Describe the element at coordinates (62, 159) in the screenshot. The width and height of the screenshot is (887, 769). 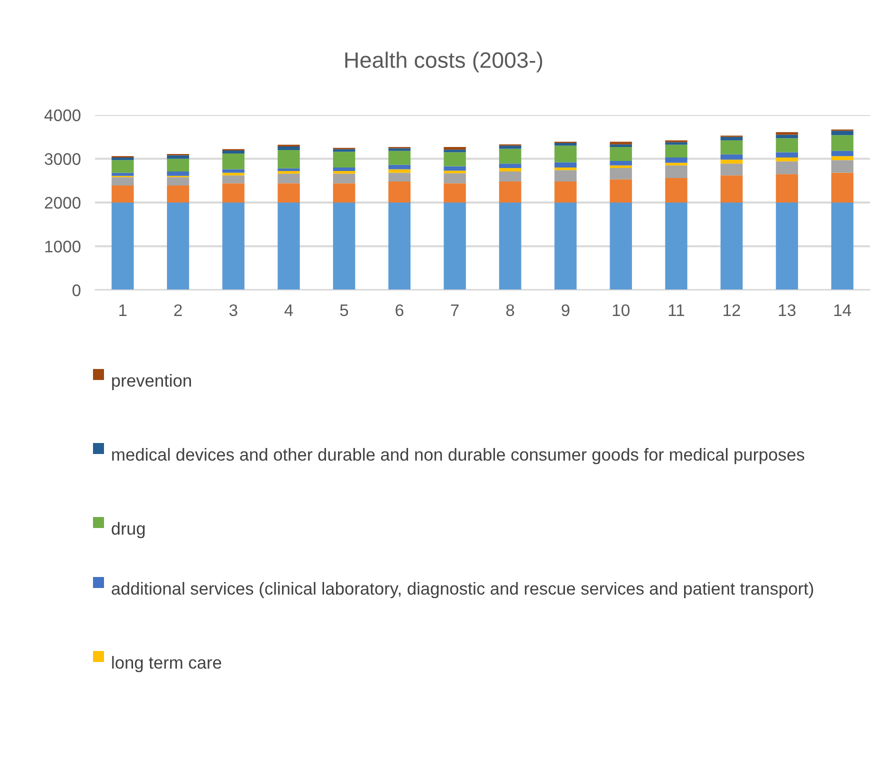
I see `y-tick-label: 3000` at that location.